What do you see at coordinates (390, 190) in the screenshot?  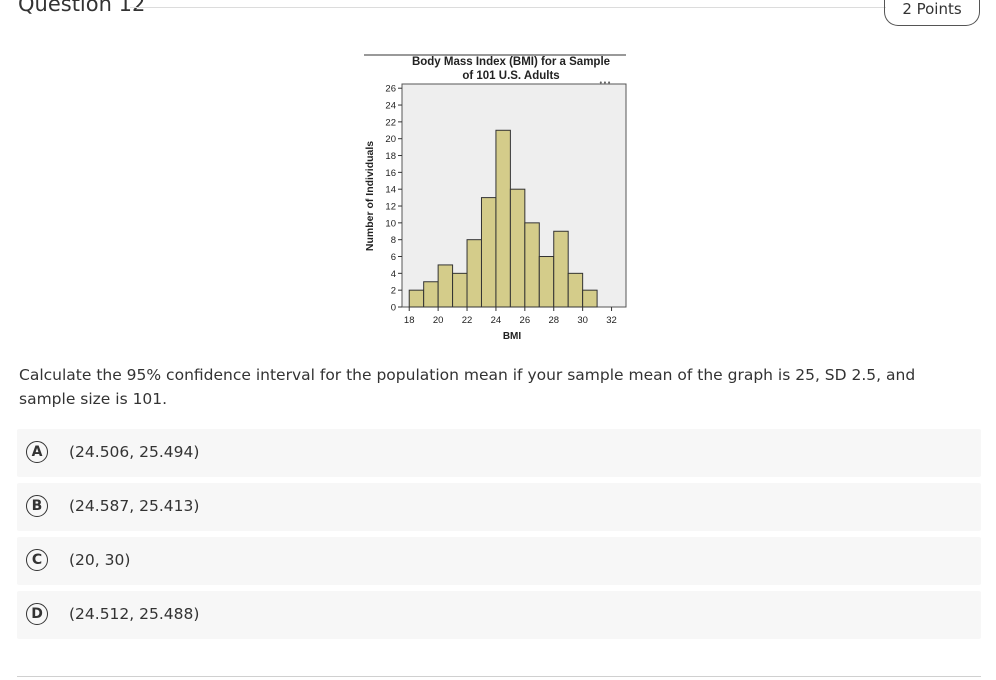 I see `y-tick-label: 14` at bounding box center [390, 190].